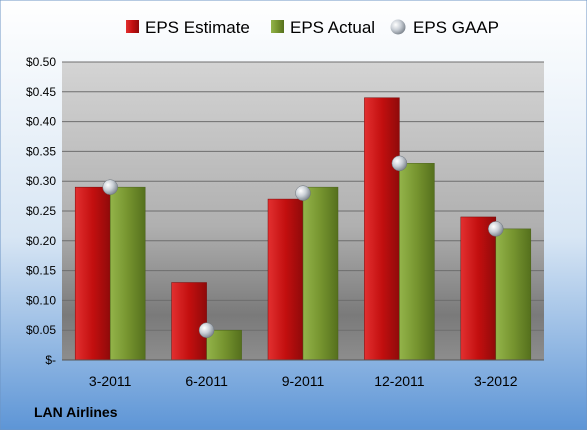  What do you see at coordinates (197, 27) in the screenshot?
I see `legend-label-estimate: EPS Estimate` at bounding box center [197, 27].